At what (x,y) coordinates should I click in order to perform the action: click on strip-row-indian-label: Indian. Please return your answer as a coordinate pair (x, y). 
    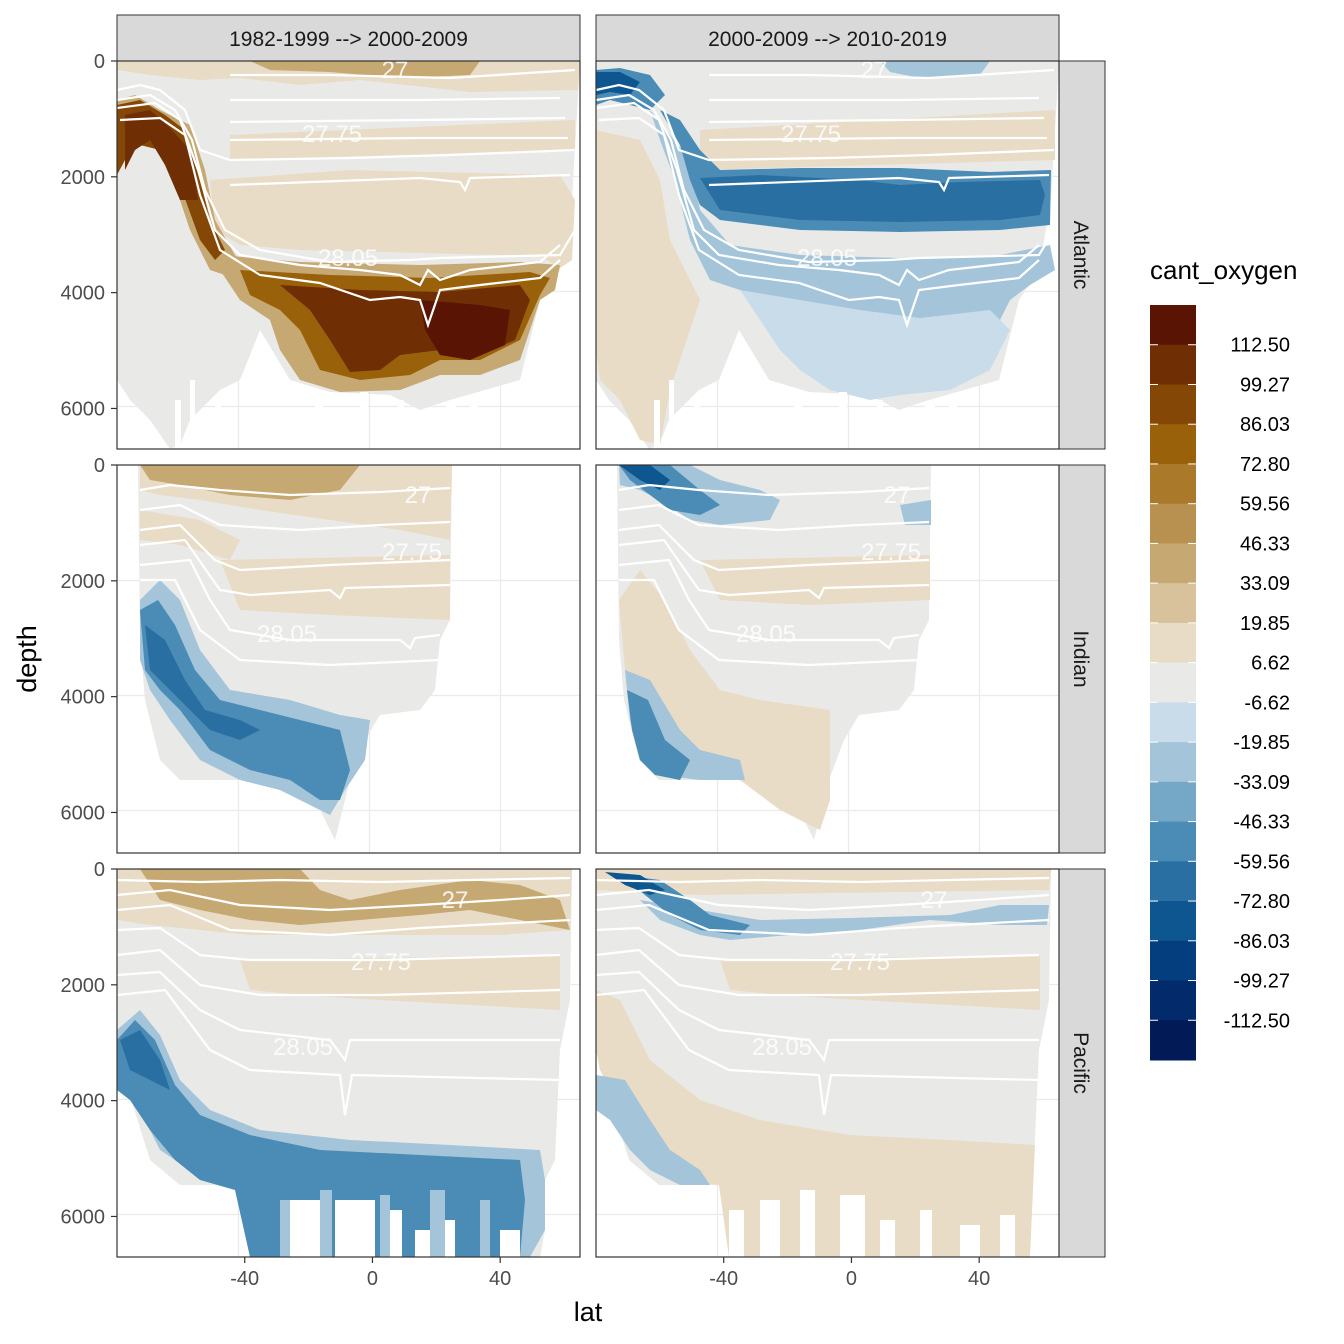
    Looking at the image, I should click on (1080, 658).